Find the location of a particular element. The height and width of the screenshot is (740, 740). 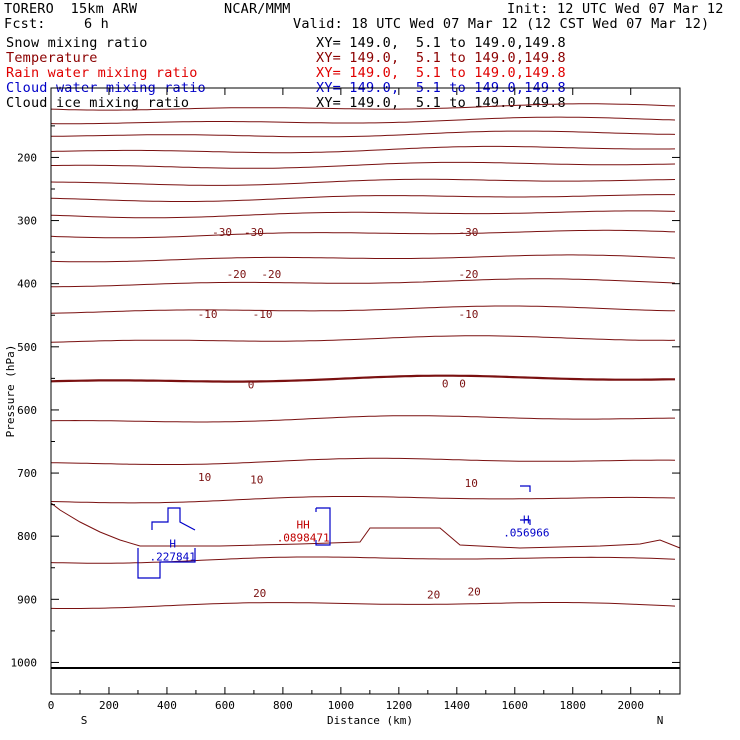

field-xy-snow: XY= 149.0, 5.1 to 149.0,149.8 is located at coordinates (441, 43).